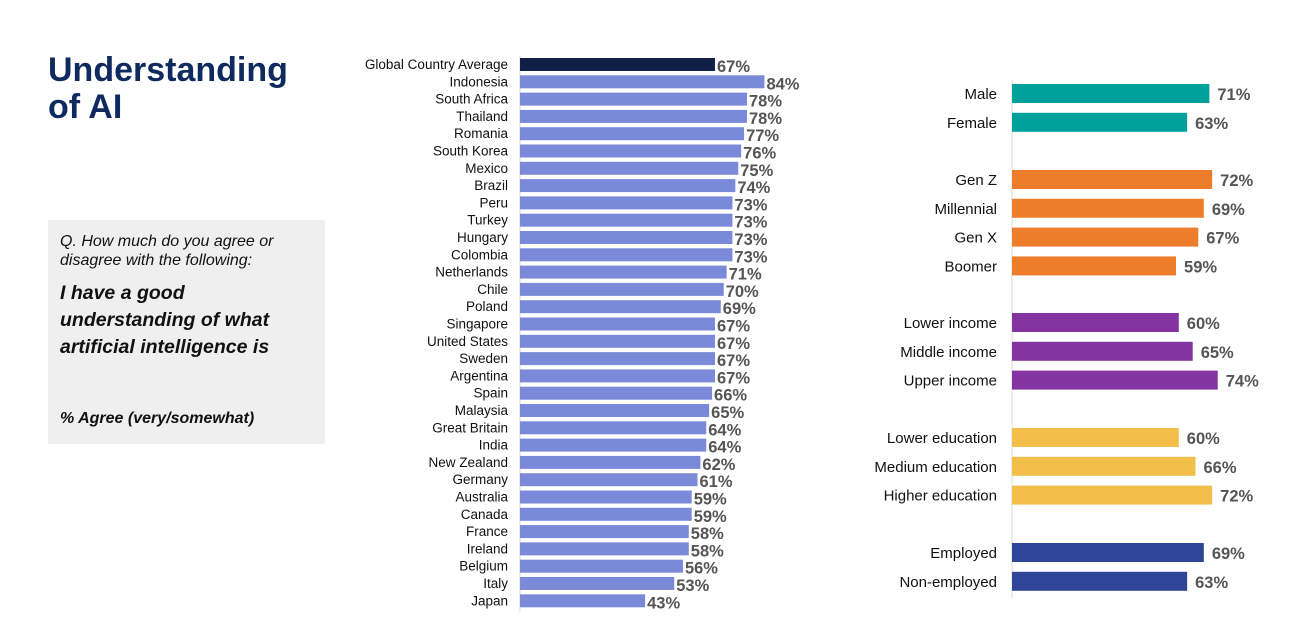 Image resolution: width=1292 pixels, height=625 pixels. I want to click on bar-poland, so click(620, 307).